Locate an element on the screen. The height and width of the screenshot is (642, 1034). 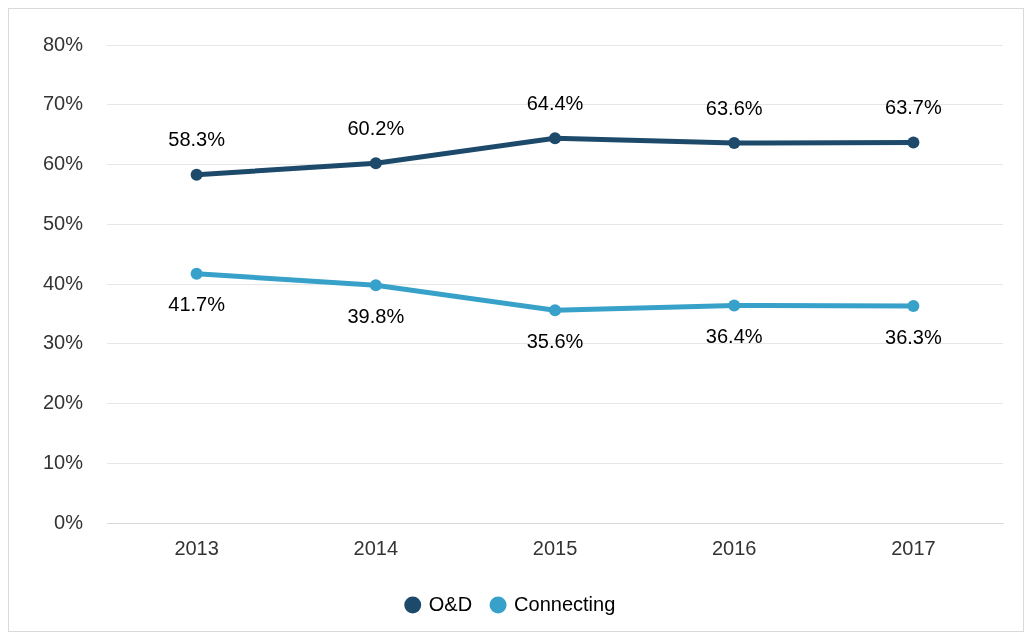
legend-label: Connecting is located at coordinates (565, 603).